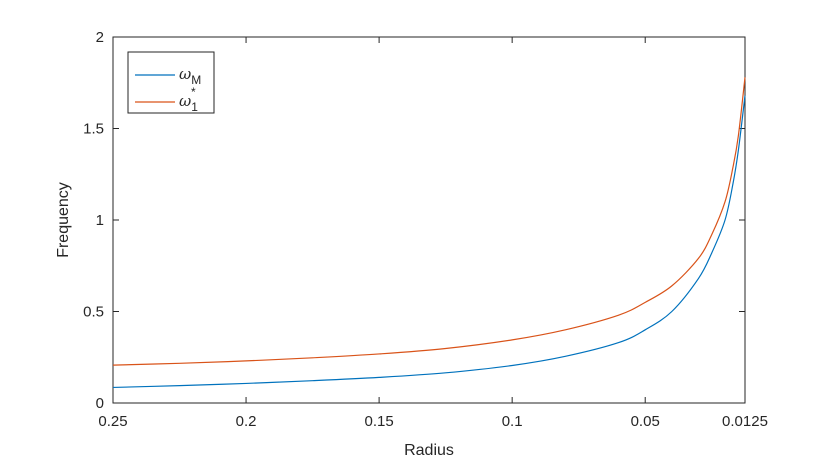  I want to click on y-tick-label: 1.5, so click(93, 129).